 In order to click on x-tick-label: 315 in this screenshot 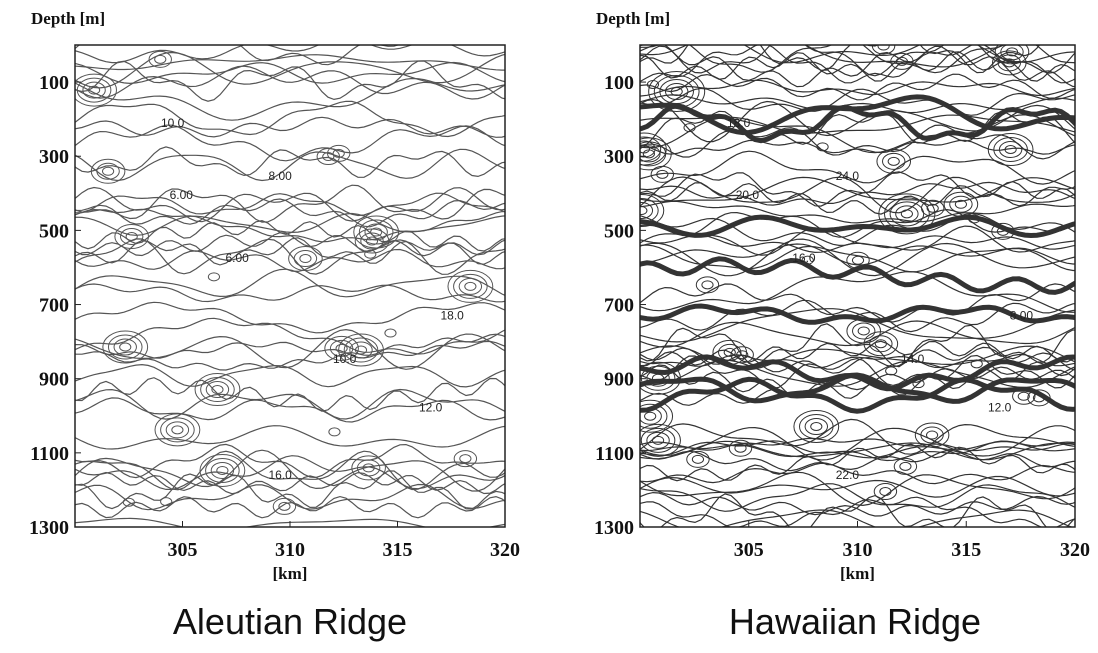, I will do `click(966, 550)`.